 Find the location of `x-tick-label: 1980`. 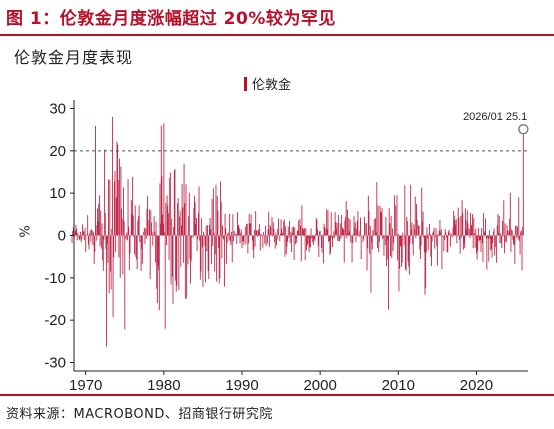

x-tick-label: 1980 is located at coordinates (163, 385).